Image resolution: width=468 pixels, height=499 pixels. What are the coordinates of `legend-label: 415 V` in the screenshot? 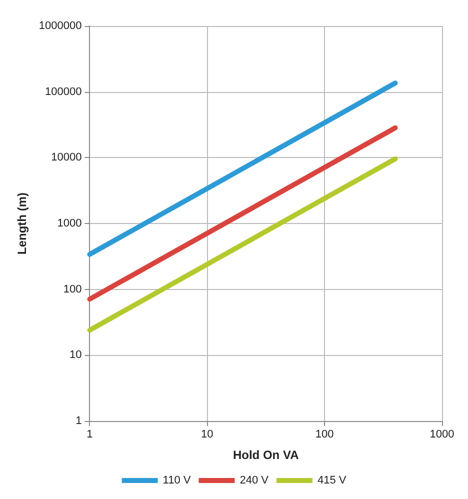 It's located at (332, 480).